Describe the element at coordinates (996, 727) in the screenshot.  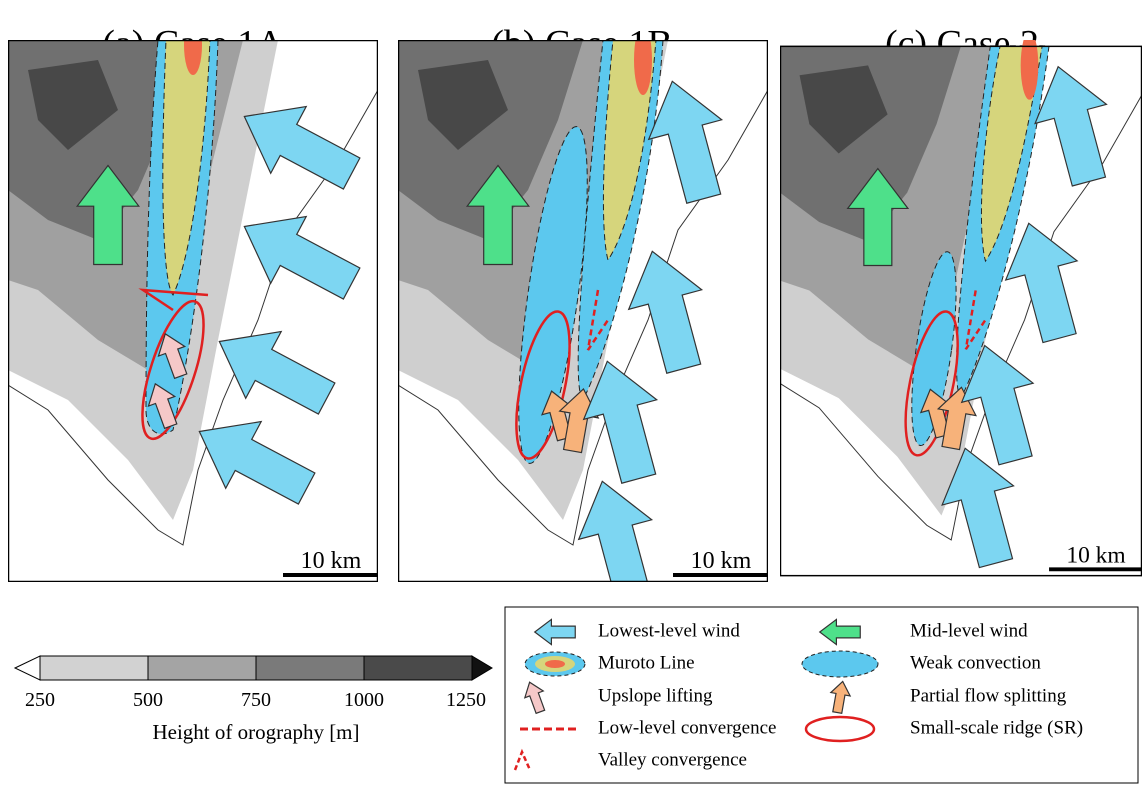
I see `legend-label: Small-scale ridge (SR)` at that location.